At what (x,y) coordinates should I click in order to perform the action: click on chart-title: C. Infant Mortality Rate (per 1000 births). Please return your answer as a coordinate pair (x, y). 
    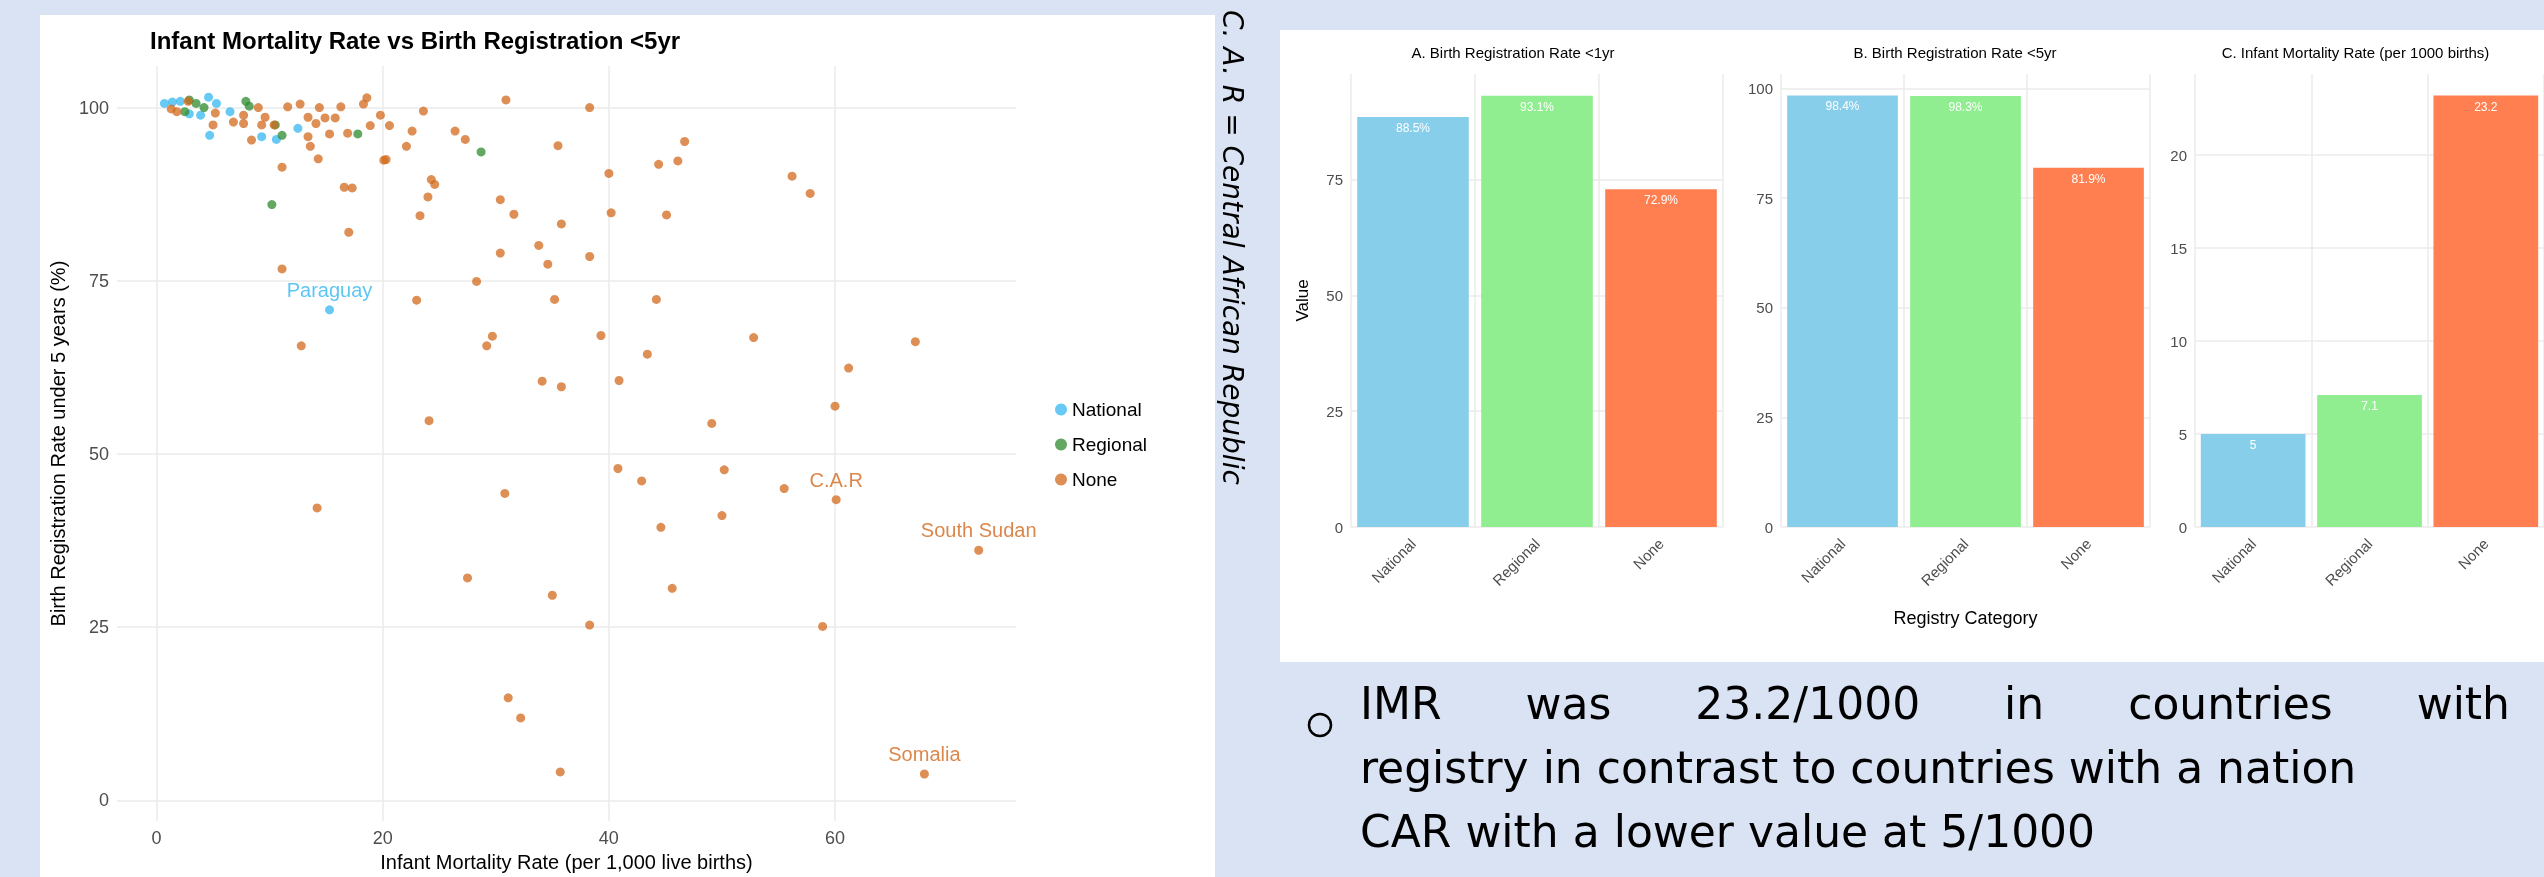
    Looking at the image, I should click on (2355, 52).